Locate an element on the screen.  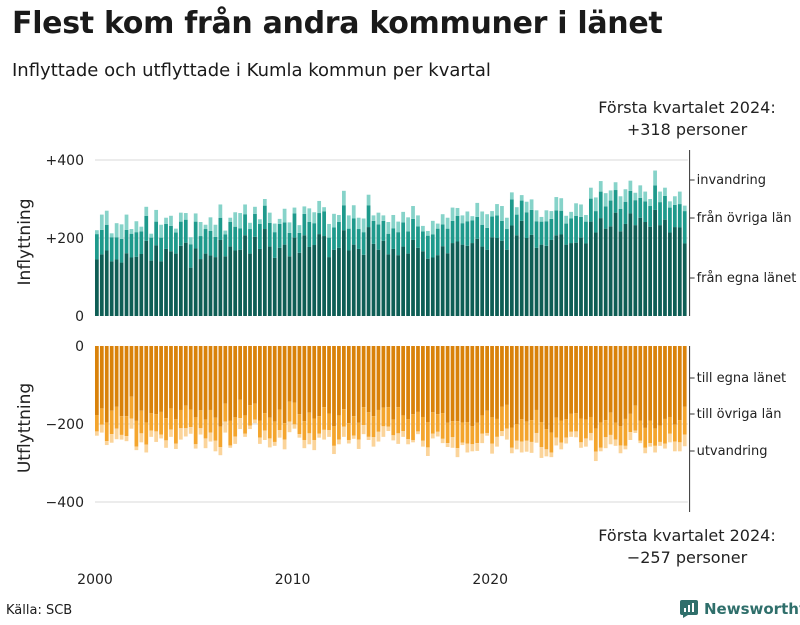
annotation-bottom-line1: Första kvartalet 2024: is located at coordinates (686, 535).